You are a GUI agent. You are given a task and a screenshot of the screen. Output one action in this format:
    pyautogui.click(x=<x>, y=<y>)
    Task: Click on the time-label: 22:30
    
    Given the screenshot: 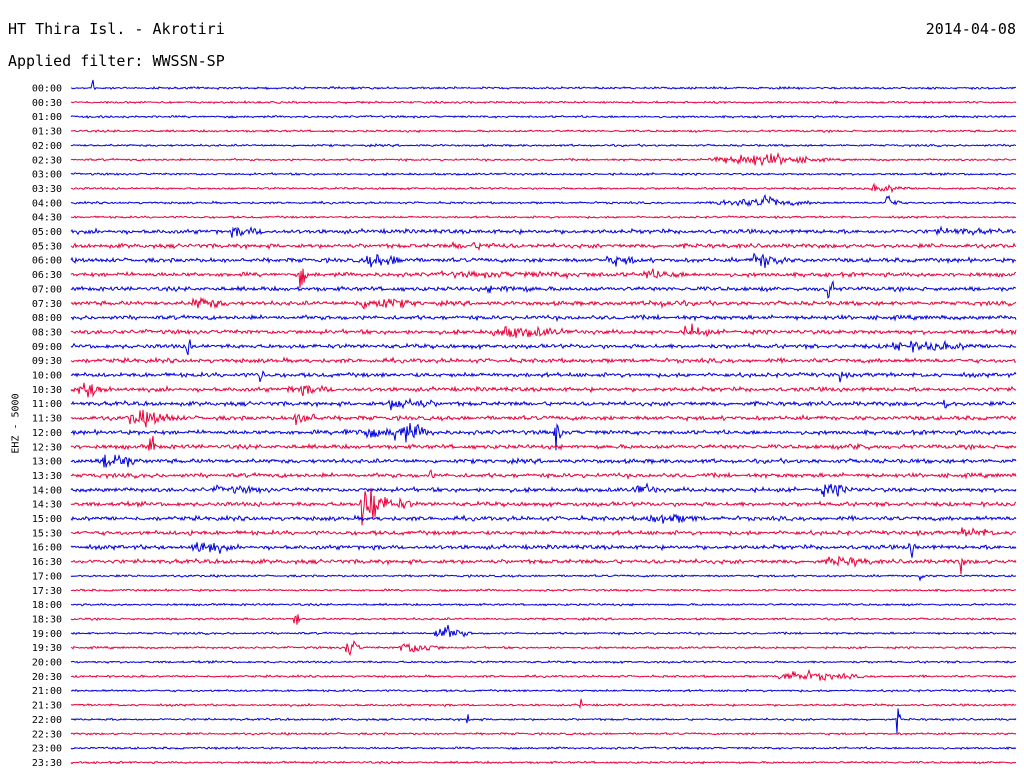 What is the action you would take?
    pyautogui.click(x=47, y=734)
    